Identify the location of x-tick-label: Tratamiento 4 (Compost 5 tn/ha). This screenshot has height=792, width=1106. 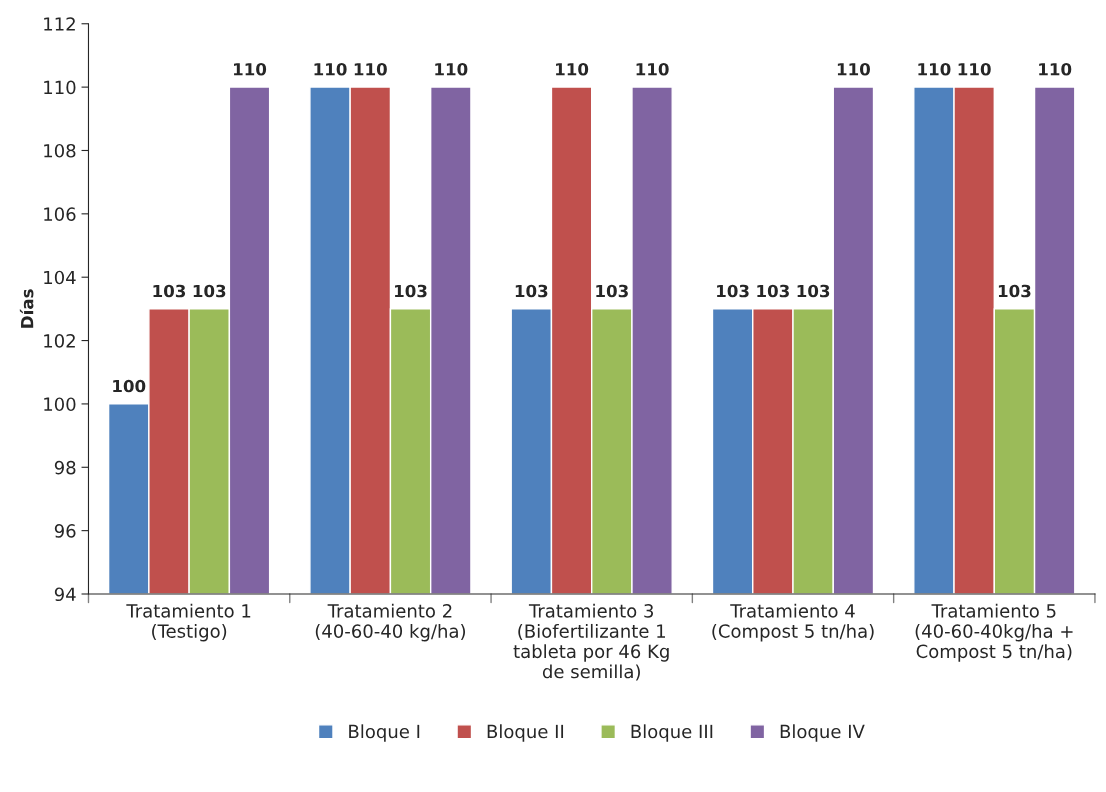
(793, 622).